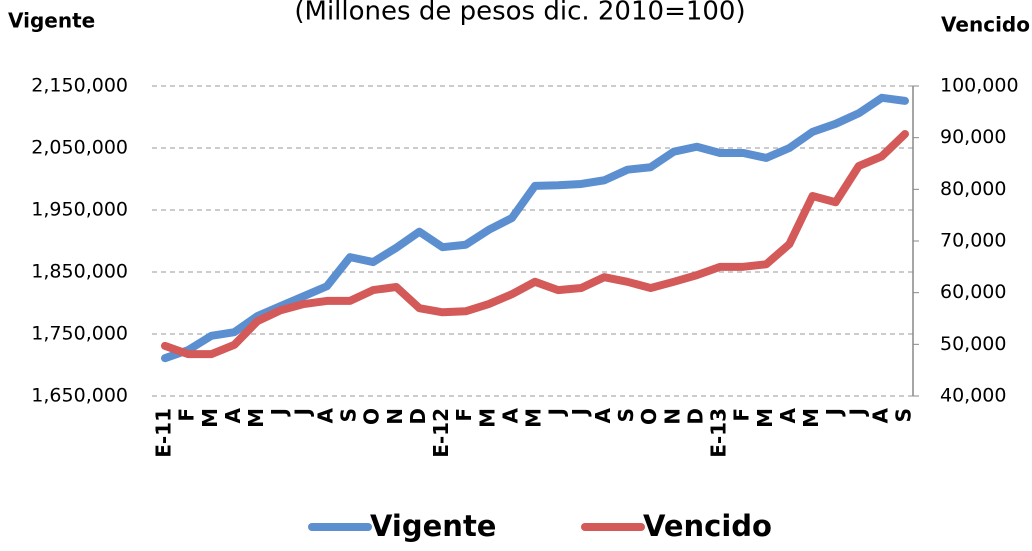 Image resolution: width=1032 pixels, height=551 pixels. I want to click on y2-tick-label: 50,000, so click(973, 344).